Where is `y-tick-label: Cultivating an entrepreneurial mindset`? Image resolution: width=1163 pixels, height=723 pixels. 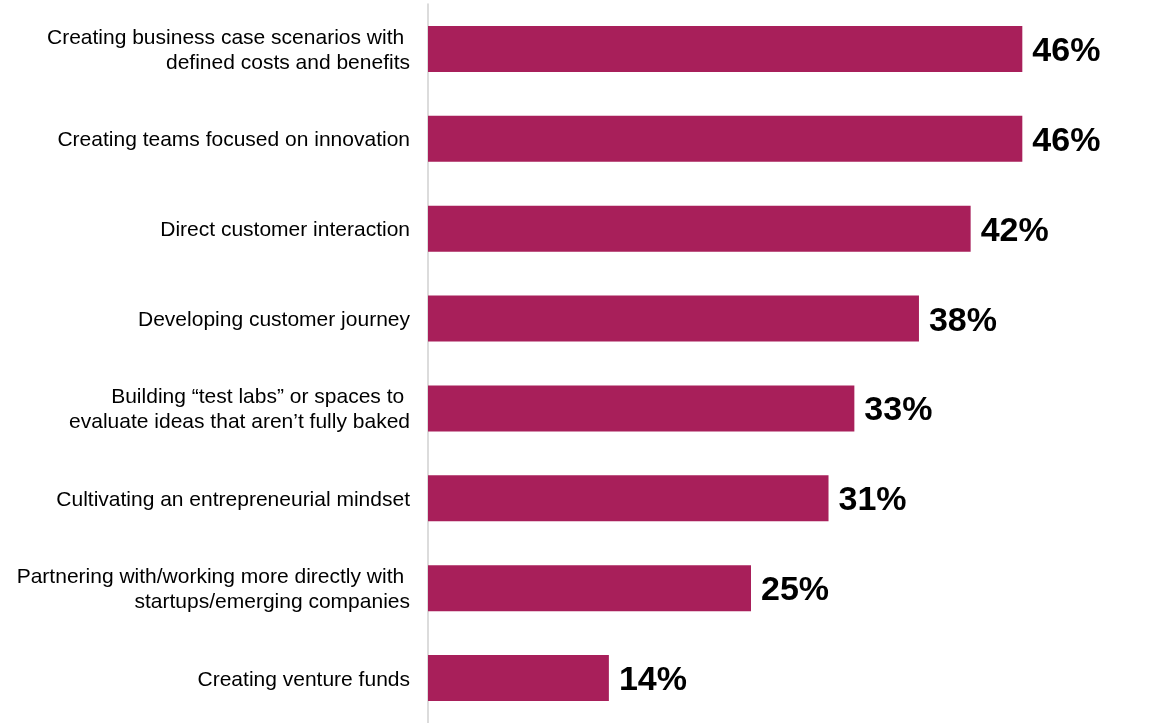
y-tick-label: Cultivating an entrepreneurial mindset is located at coordinates (233, 498).